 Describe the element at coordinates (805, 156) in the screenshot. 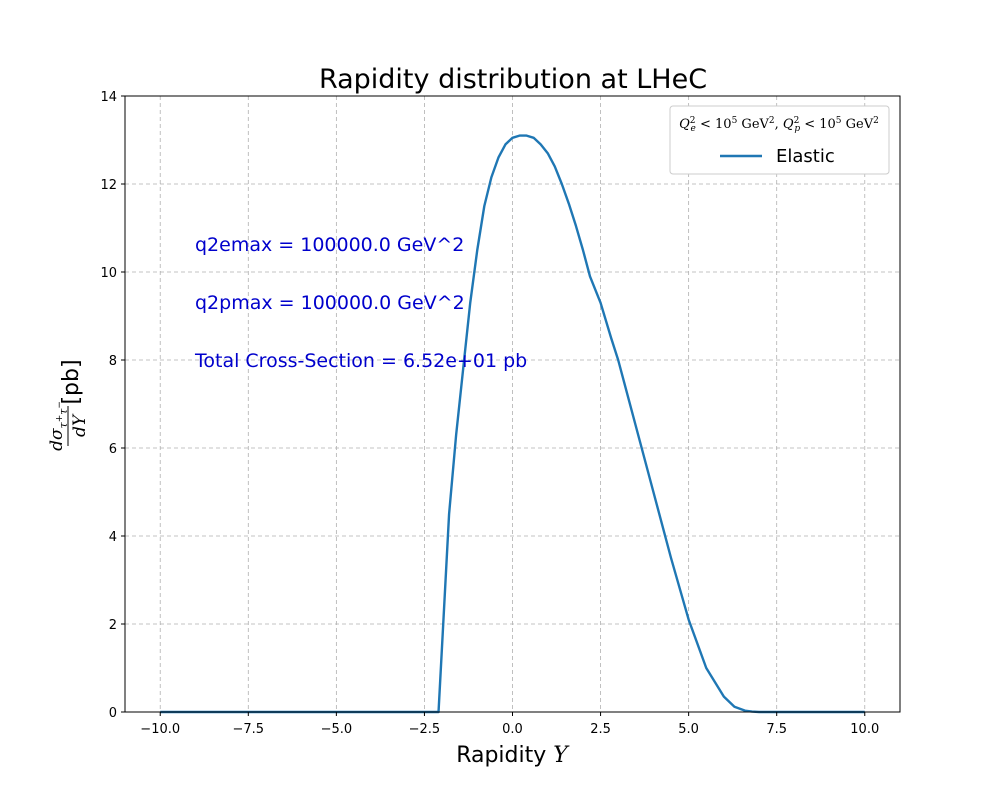

I see `legend-label-elastic: Elastic` at that location.